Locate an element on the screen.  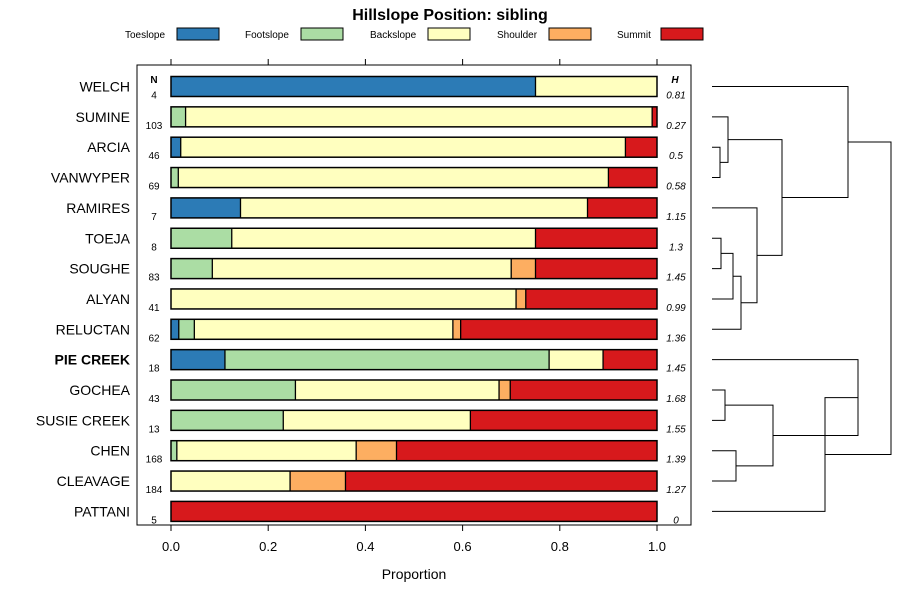
row-sumine: SUMINE 103 0.27 is located at coordinates (381, 119).